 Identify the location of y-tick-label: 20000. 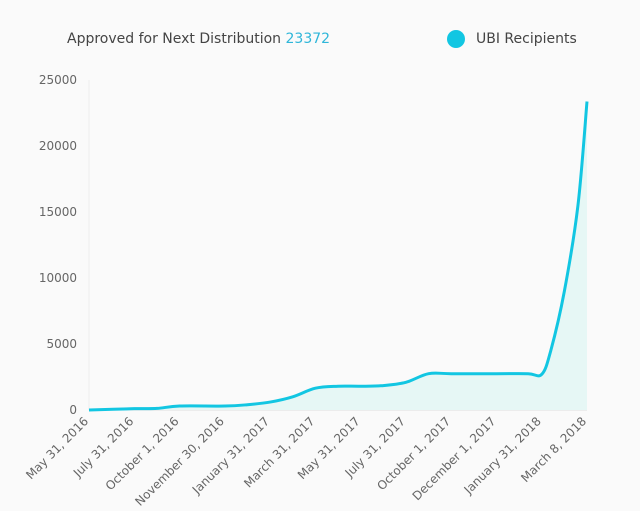
(58, 146).